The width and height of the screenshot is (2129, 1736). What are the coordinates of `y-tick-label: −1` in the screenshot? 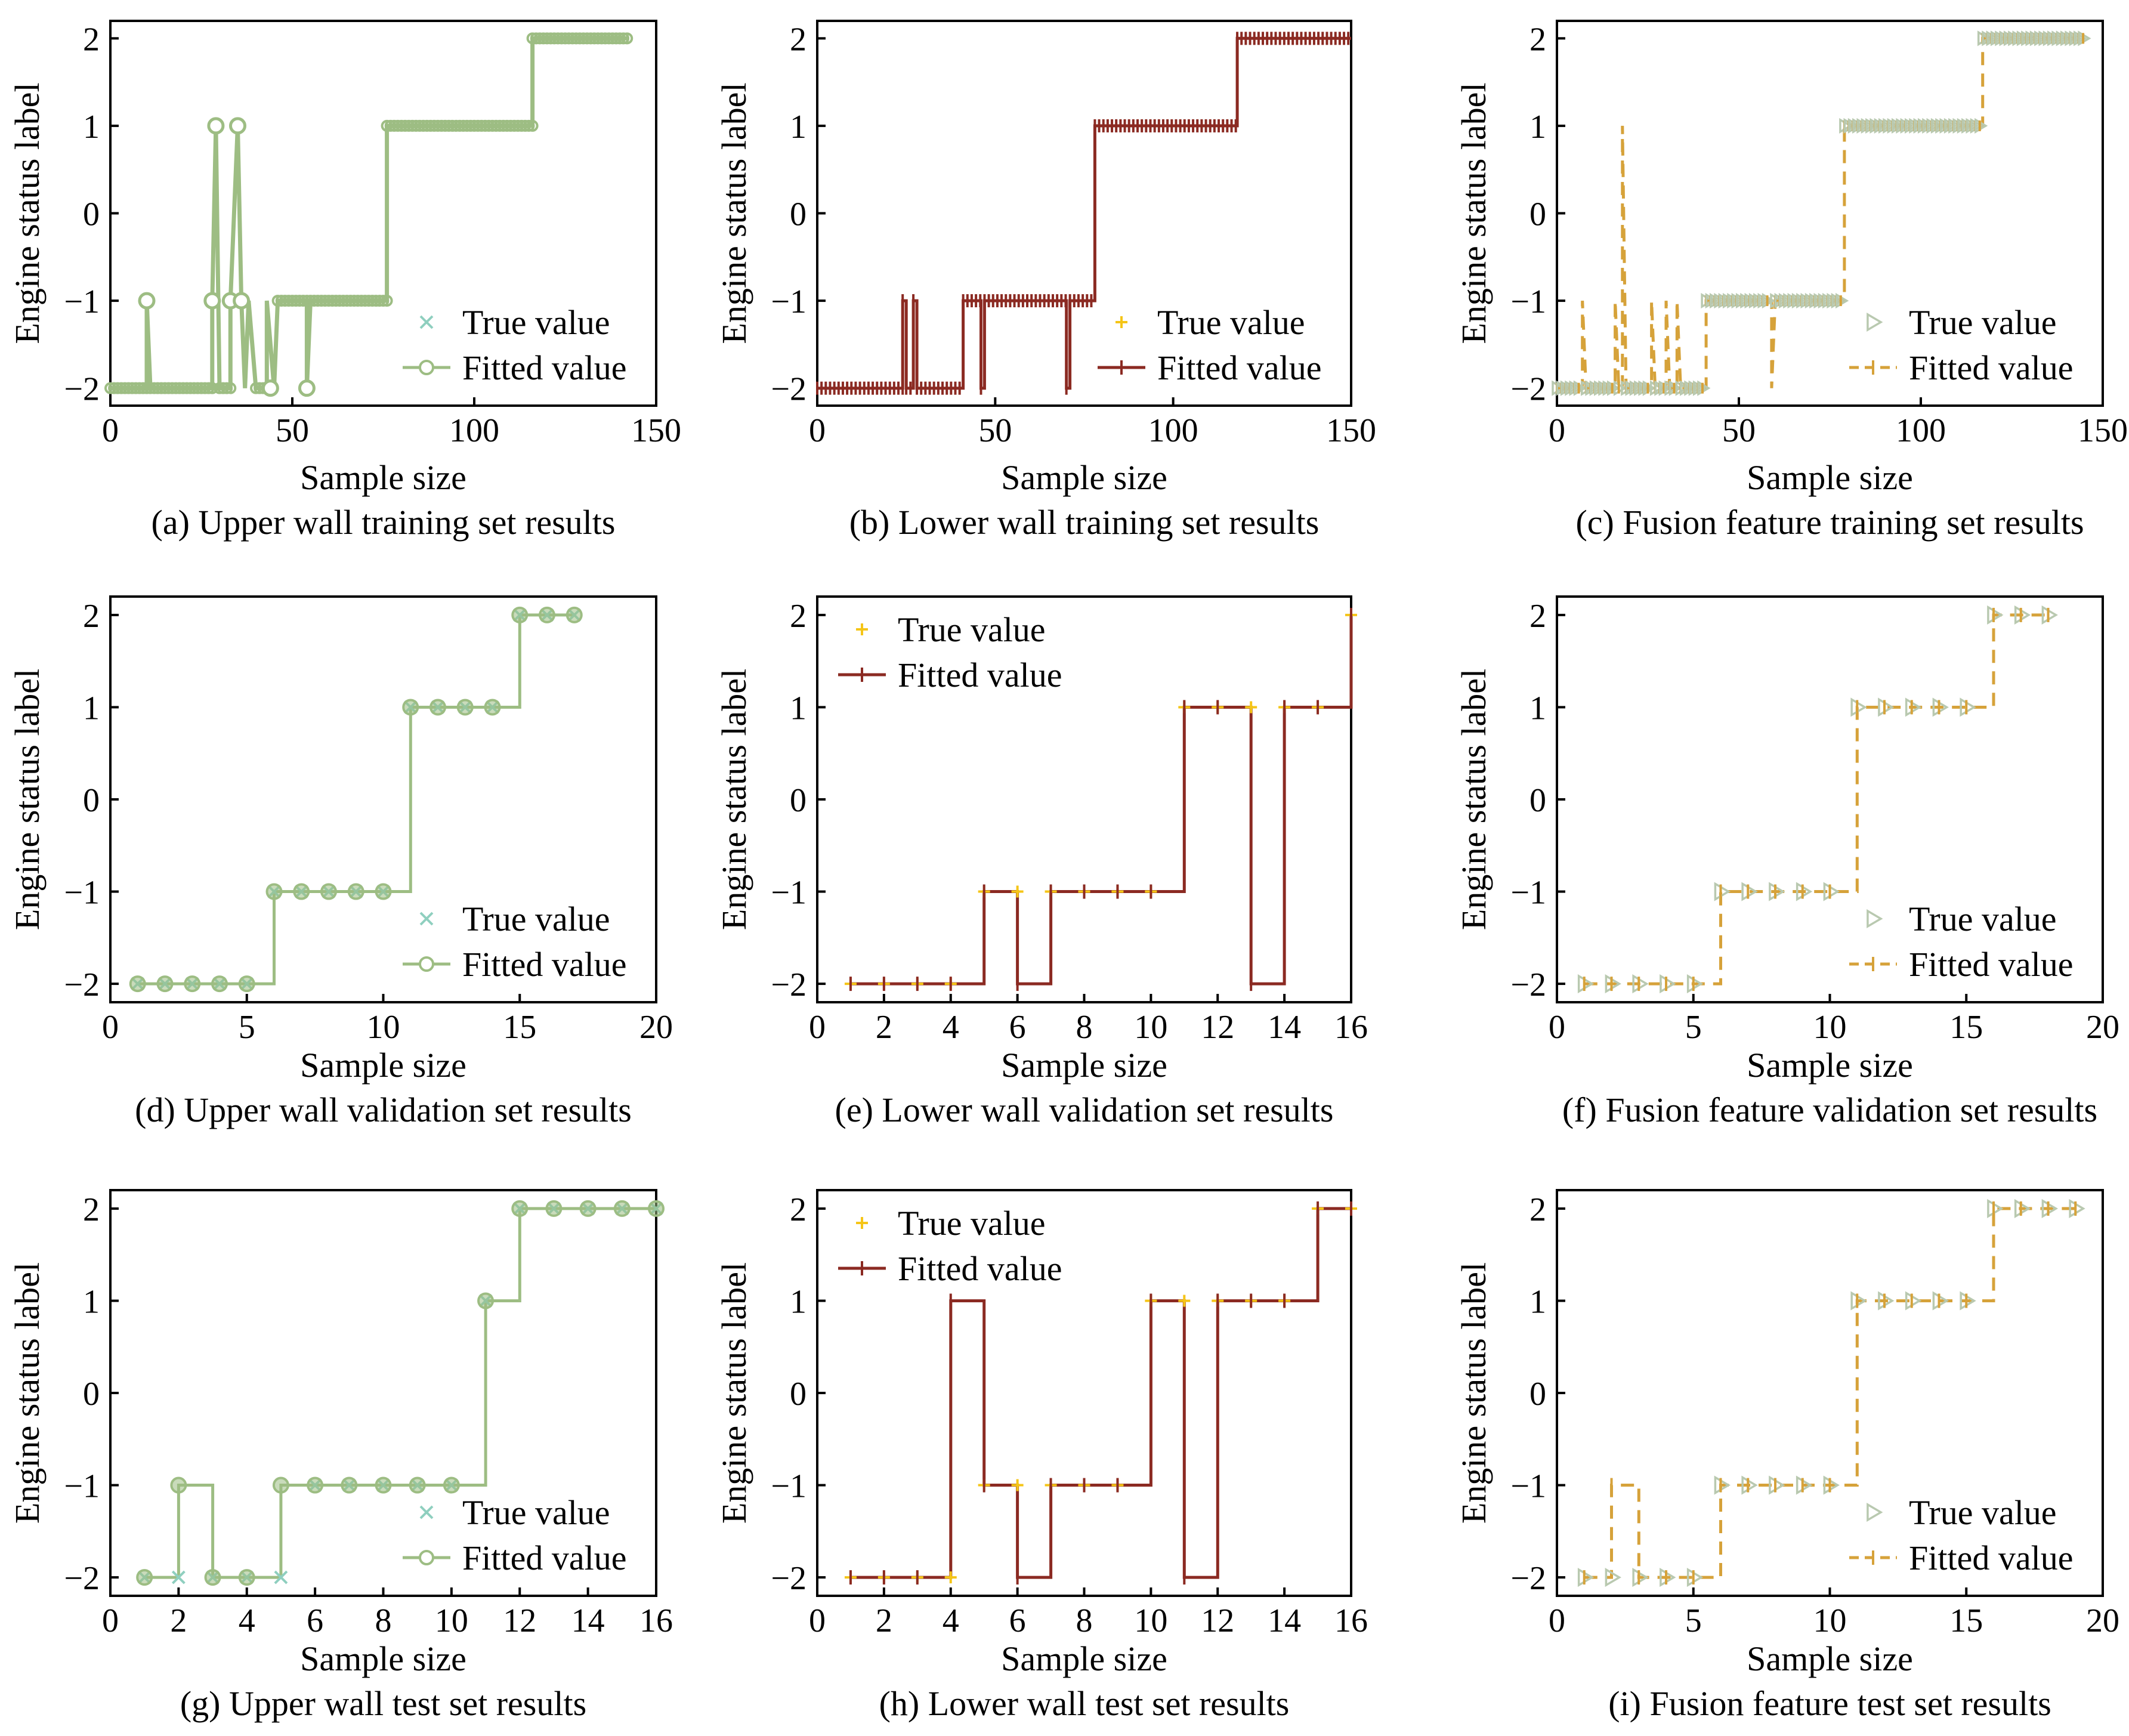 It's located at (1528, 893).